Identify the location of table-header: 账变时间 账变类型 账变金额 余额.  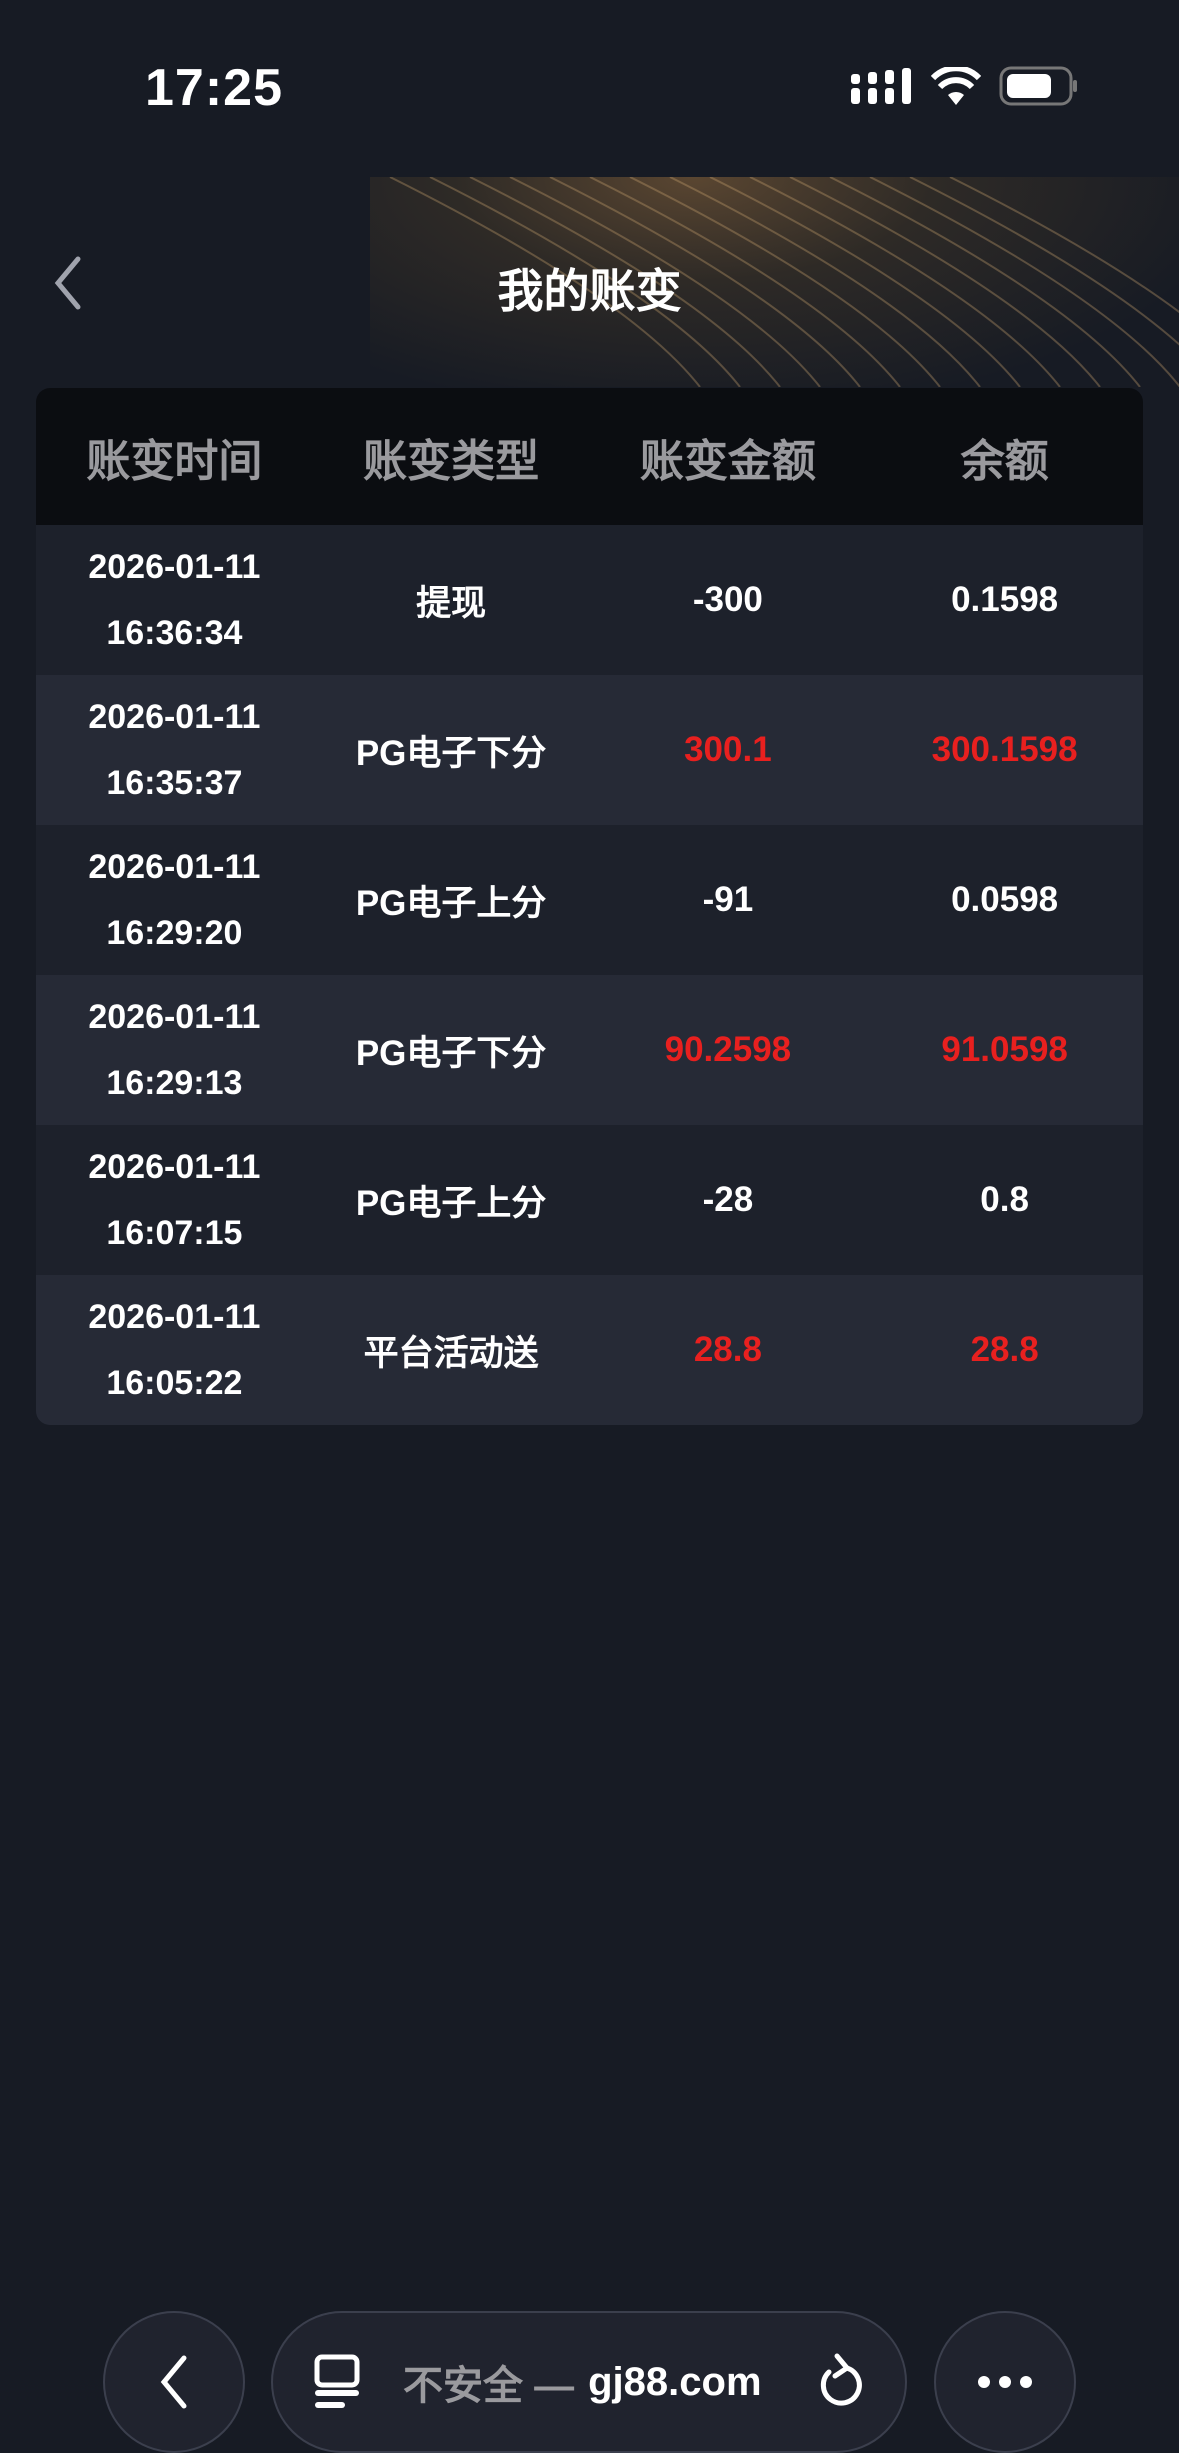
(589, 456).